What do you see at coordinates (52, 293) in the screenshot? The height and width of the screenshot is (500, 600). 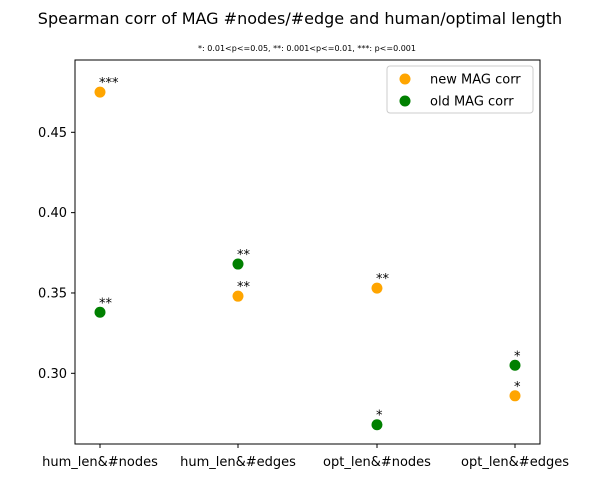 I see `y-tick-label: 0.35` at bounding box center [52, 293].